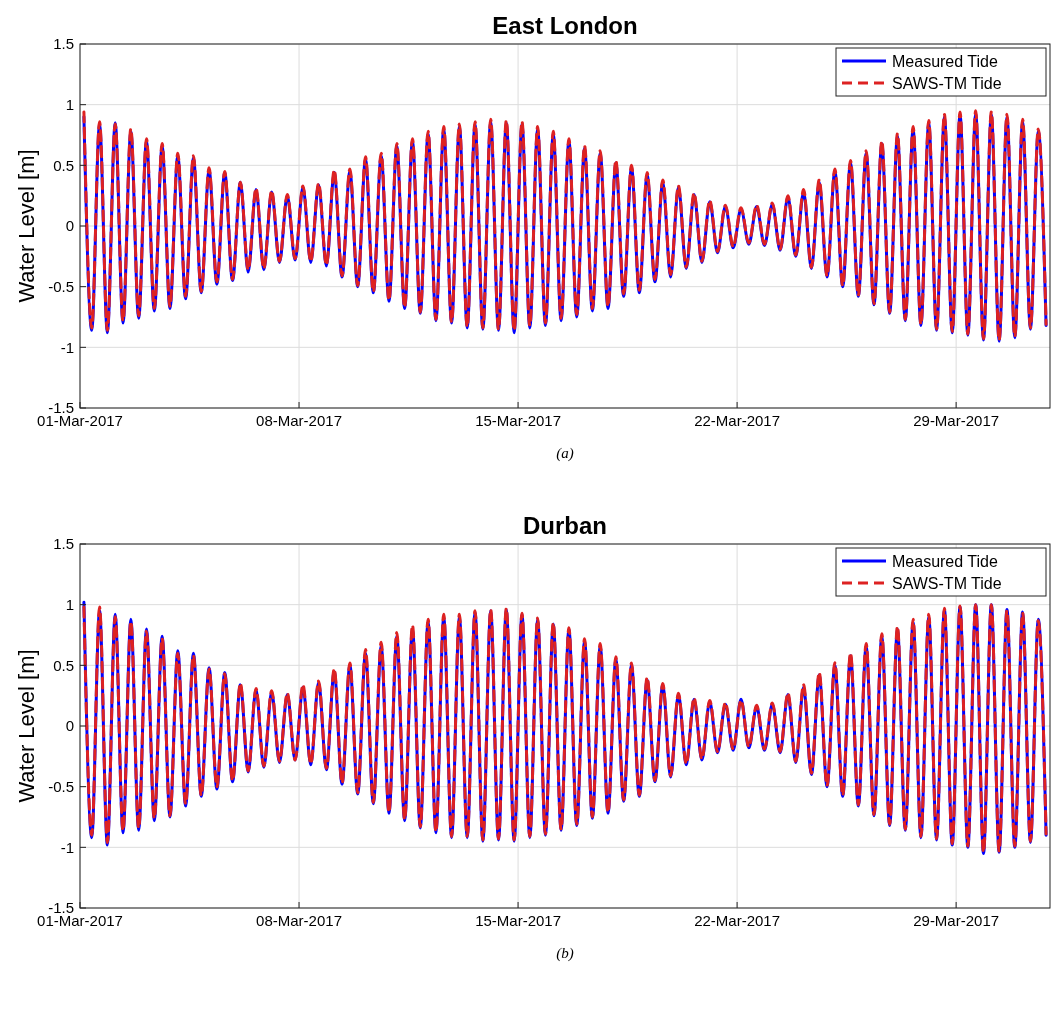 The height and width of the screenshot is (1019, 1064). I want to click on chart-title: Durban, so click(565, 525).